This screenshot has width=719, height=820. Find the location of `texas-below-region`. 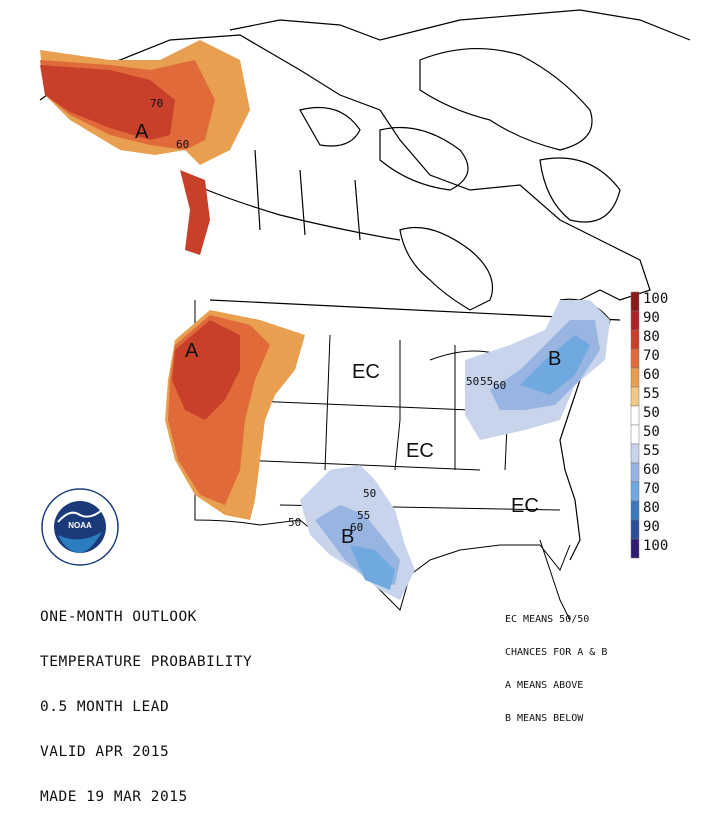

texas-below-region is located at coordinates (357, 532).